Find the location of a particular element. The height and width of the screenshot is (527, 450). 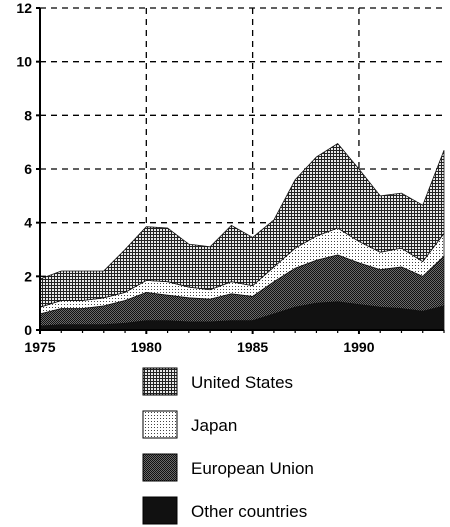

y-tick-label-8: 8 is located at coordinates (28, 115).